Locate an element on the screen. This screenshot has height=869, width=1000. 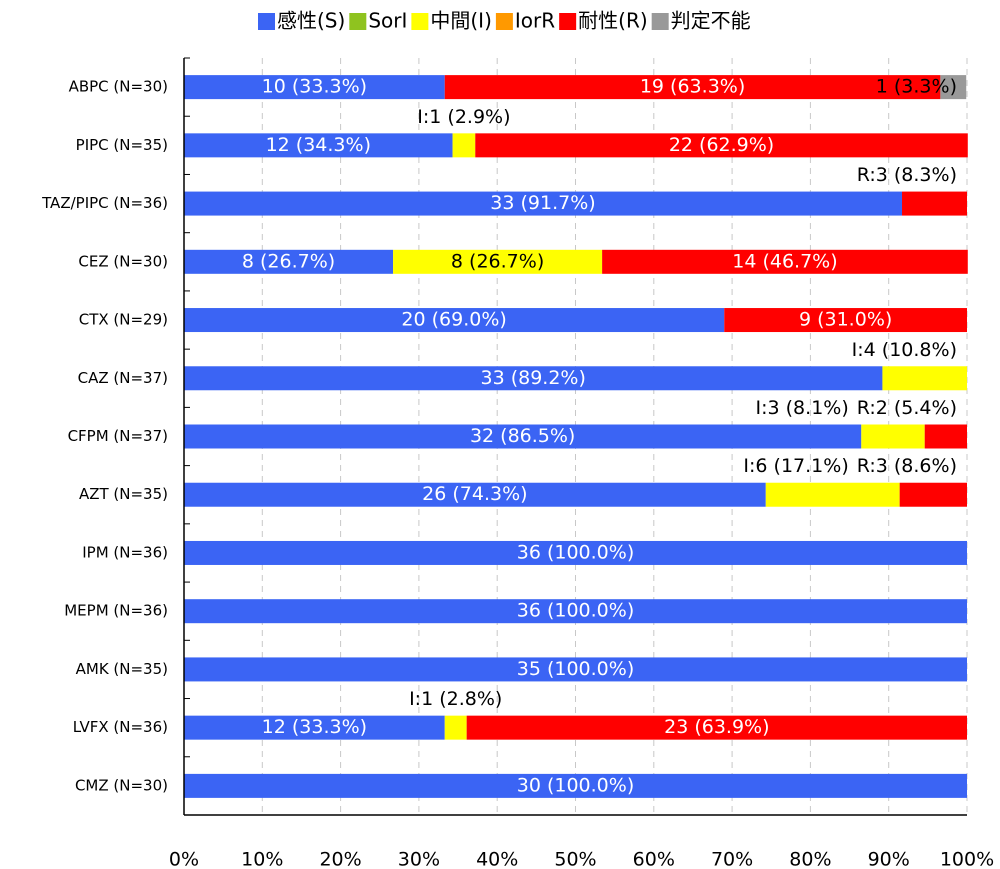
y-tick-label: LVFX (N=36) is located at coordinates (120, 727).